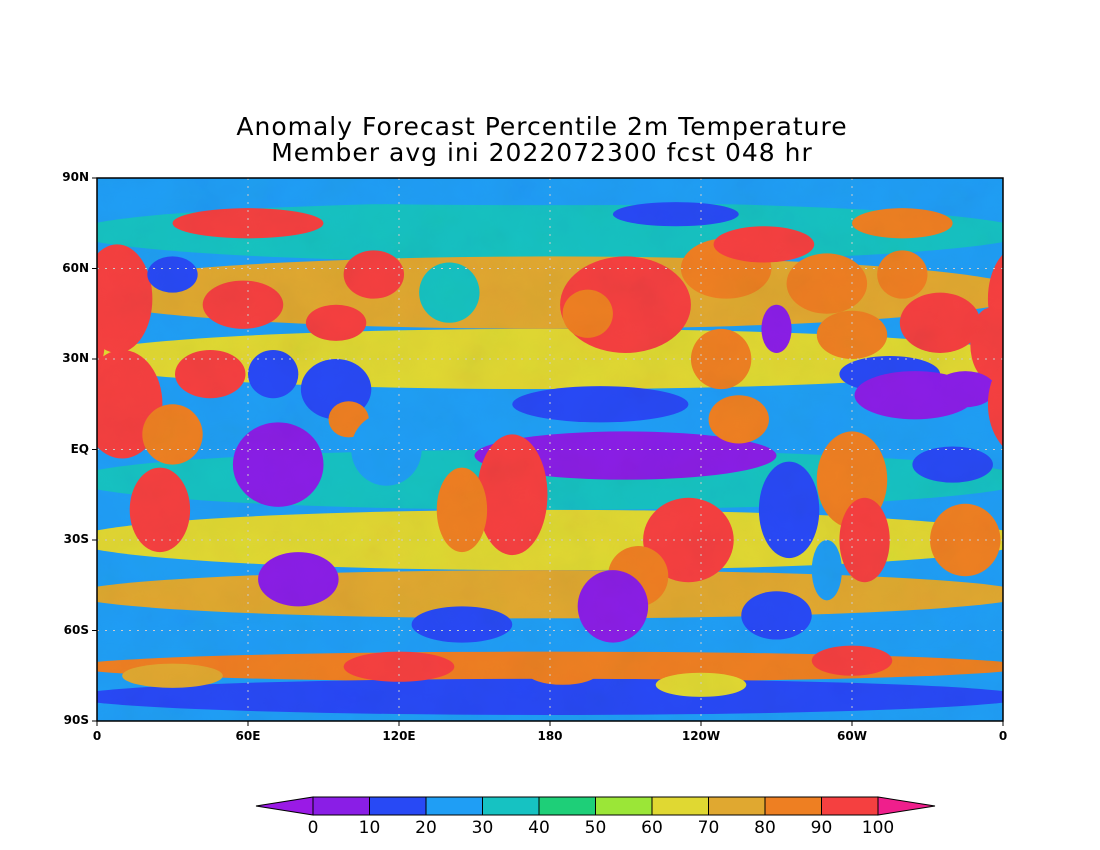 The image size is (1100, 850). What do you see at coordinates (79, 448) in the screenshot?
I see `y-tick-label: EQ` at bounding box center [79, 448].